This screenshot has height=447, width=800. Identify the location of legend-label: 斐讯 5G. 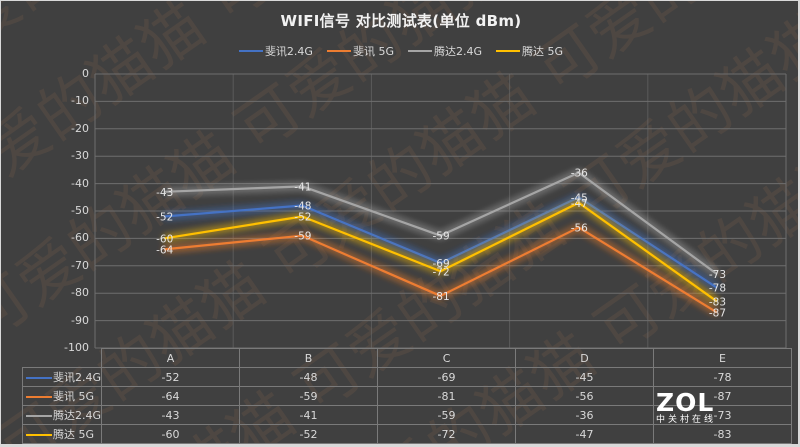
(373, 51).